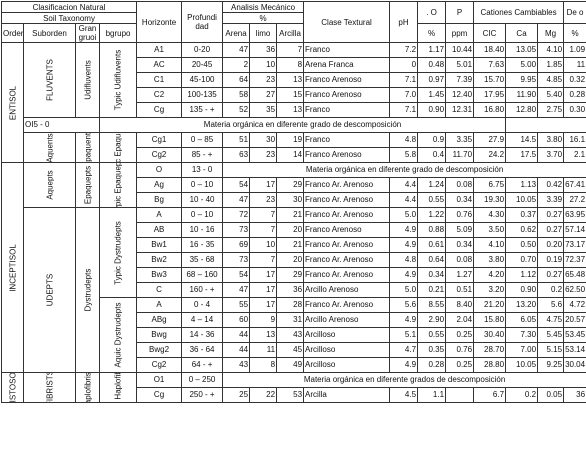 The width and height of the screenshot is (586, 452). Describe the element at coordinates (88, 185) in the screenshot. I see `taxonomy-epaquepts: Epaquepts` at that location.